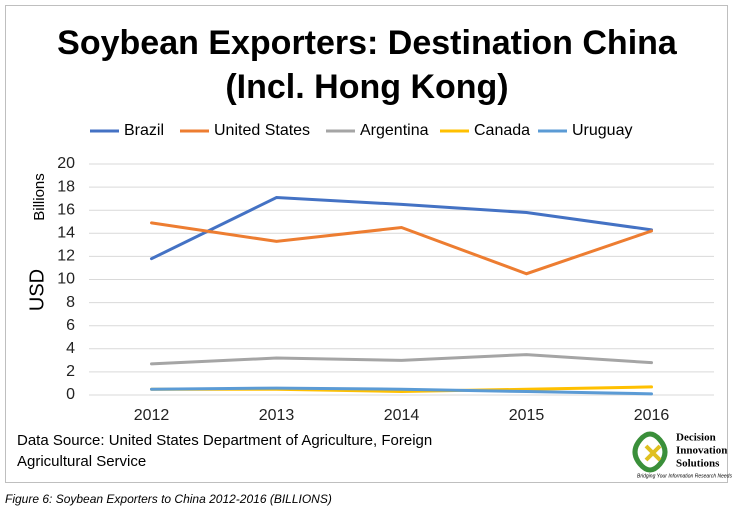  Describe the element at coordinates (366, 87) in the screenshot. I see `chart-title: (Incl. Hong Kong)` at that location.